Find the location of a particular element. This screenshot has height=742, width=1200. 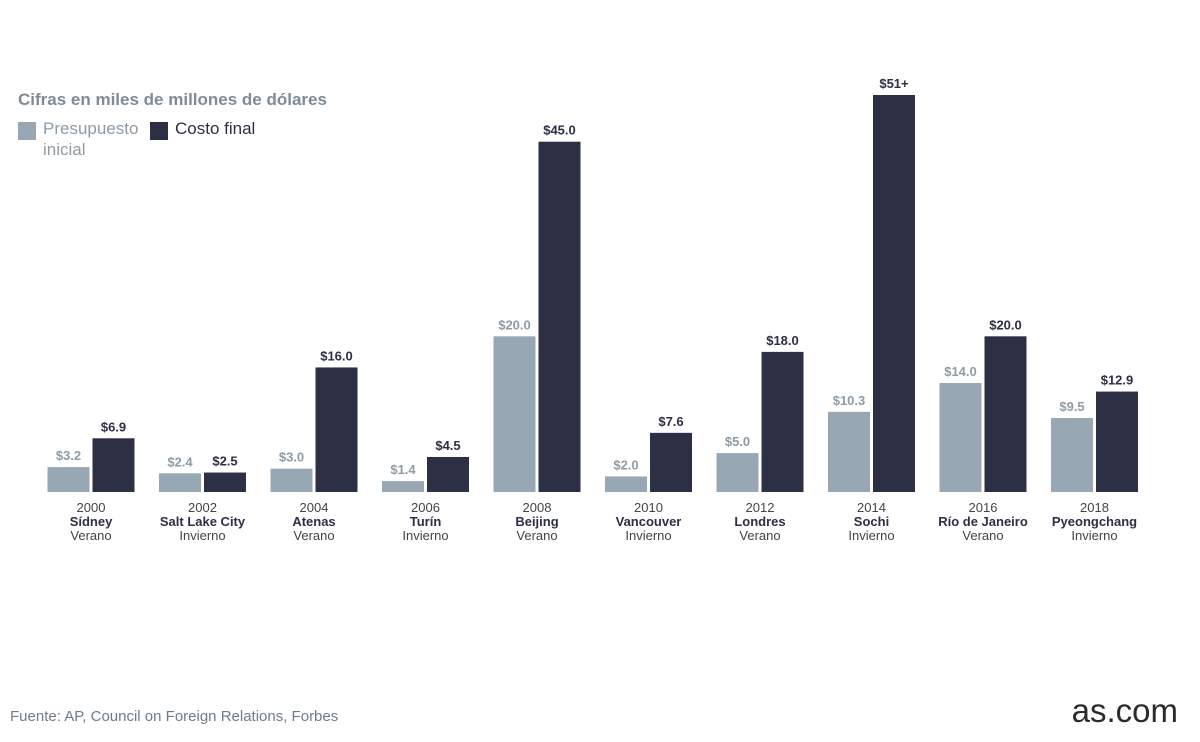

tick-label-year: 2000 is located at coordinates (91, 507).